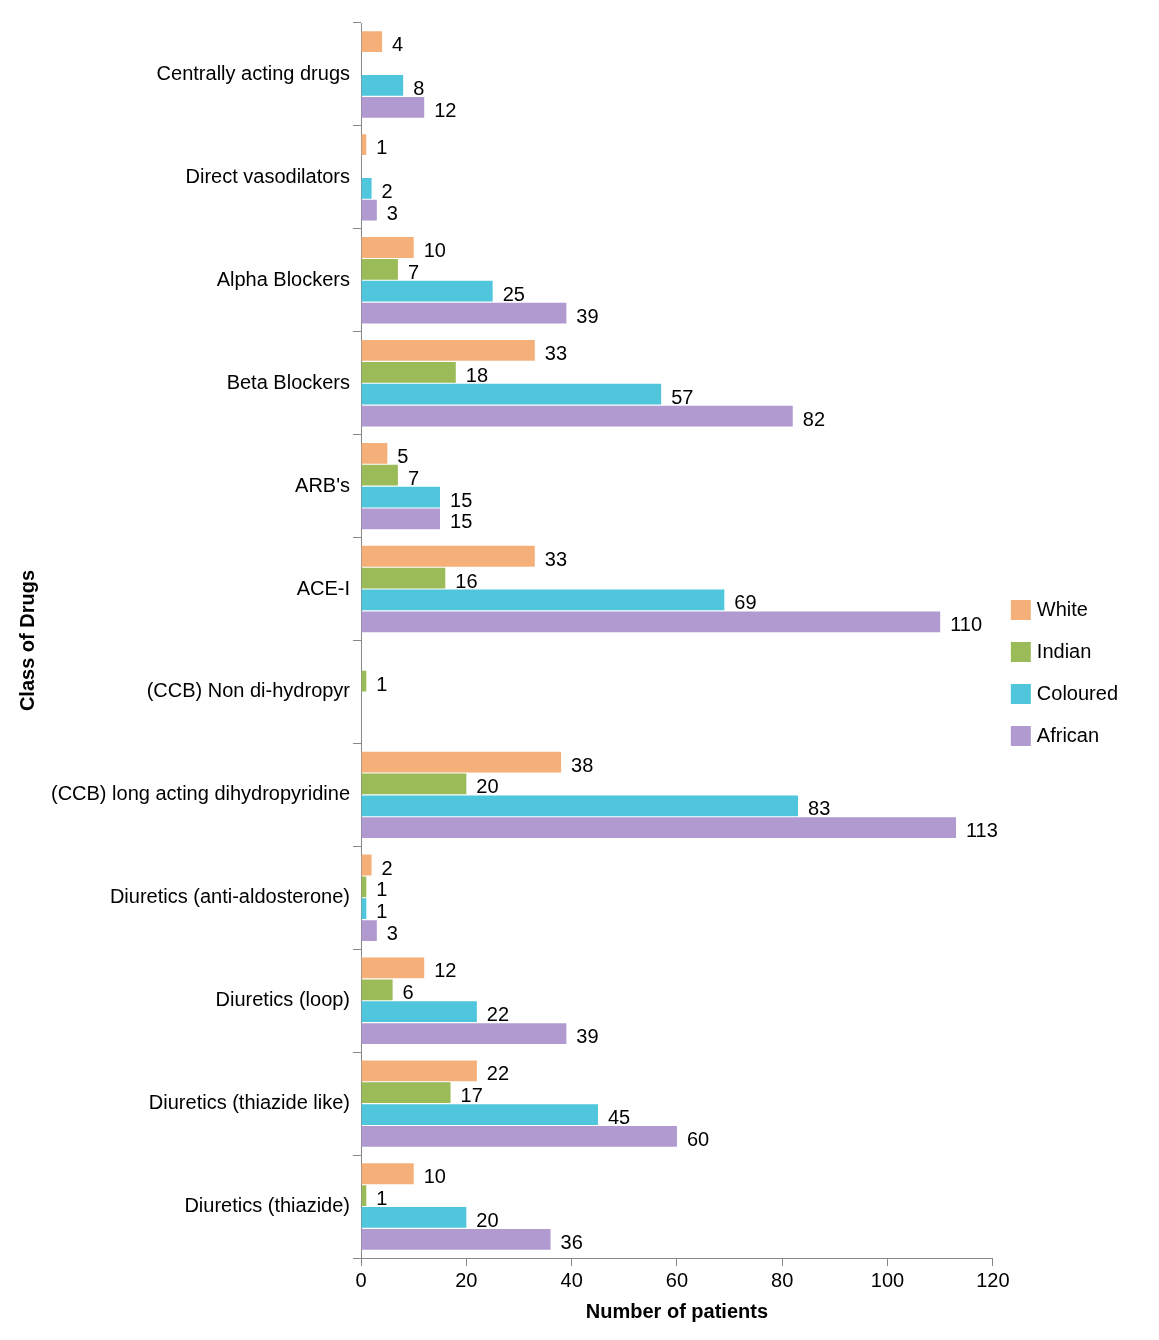 This screenshot has height=1340, width=1159. What do you see at coordinates (471, 1095) in the screenshot?
I see `data-label: 17` at bounding box center [471, 1095].